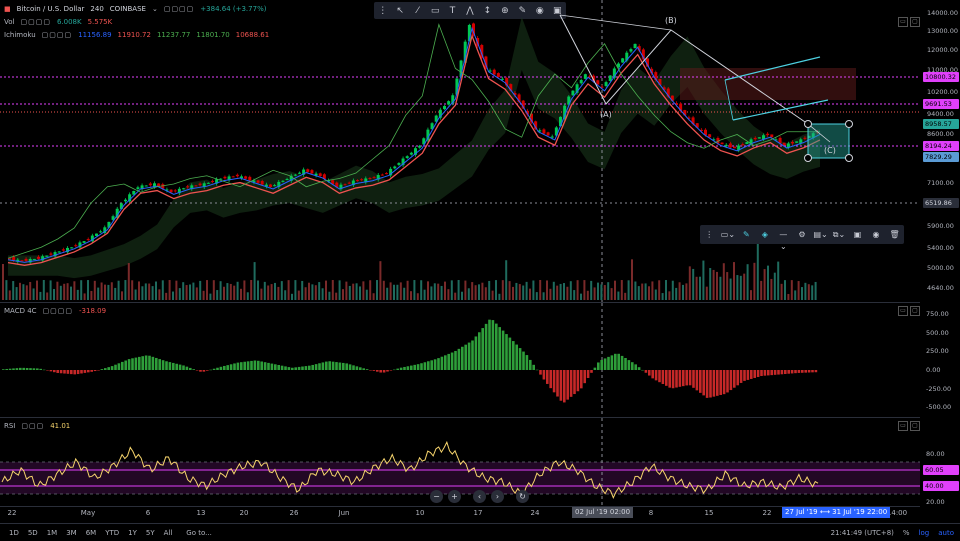  I want to click on series-controls: ▢▢▢▢, so click(179, 9).